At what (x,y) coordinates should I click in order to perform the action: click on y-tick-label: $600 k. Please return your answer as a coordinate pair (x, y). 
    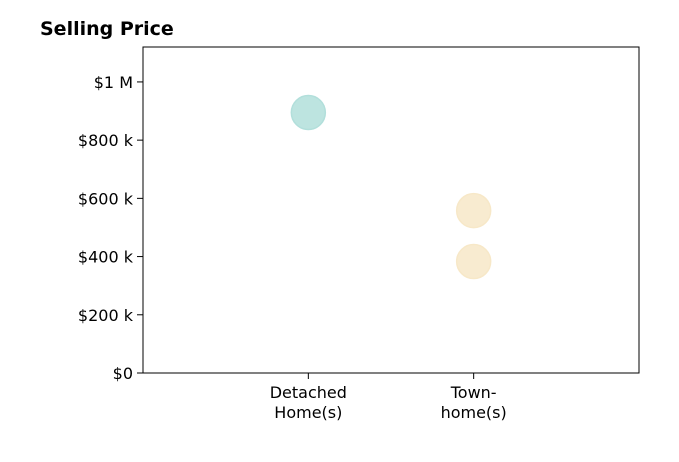
    Looking at the image, I should click on (106, 198).